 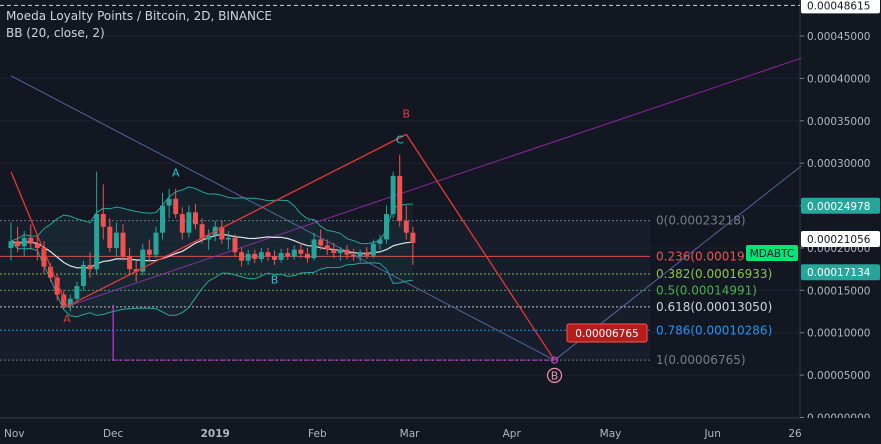 What do you see at coordinates (838, 291) in the screenshot?
I see `y-tick-label: 0.00015000` at bounding box center [838, 291].